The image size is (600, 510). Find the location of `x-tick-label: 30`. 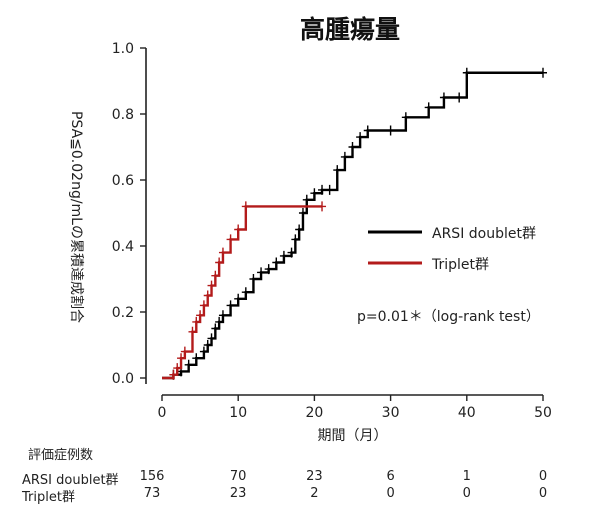

x-tick-label: 30 is located at coordinates (391, 413).